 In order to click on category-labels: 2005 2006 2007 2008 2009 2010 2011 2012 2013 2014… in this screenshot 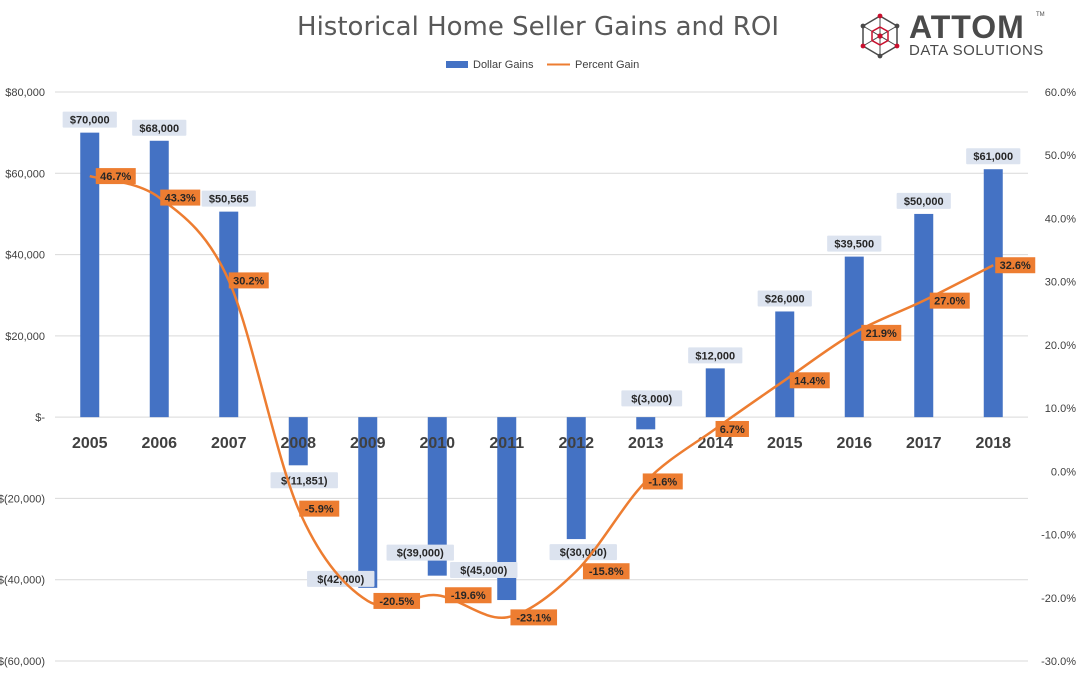, I will do `click(541, 443)`.